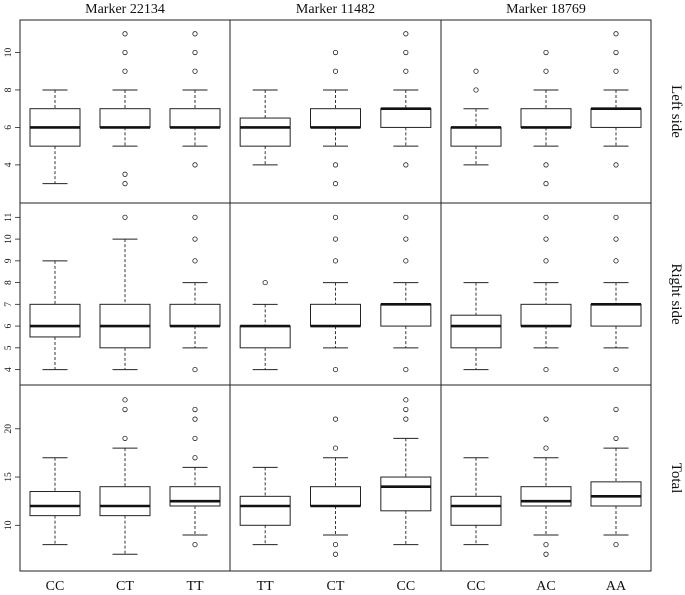 The image size is (685, 595). Describe the element at coordinates (676, 294) in the screenshot. I see `row-label: Right side` at that location.